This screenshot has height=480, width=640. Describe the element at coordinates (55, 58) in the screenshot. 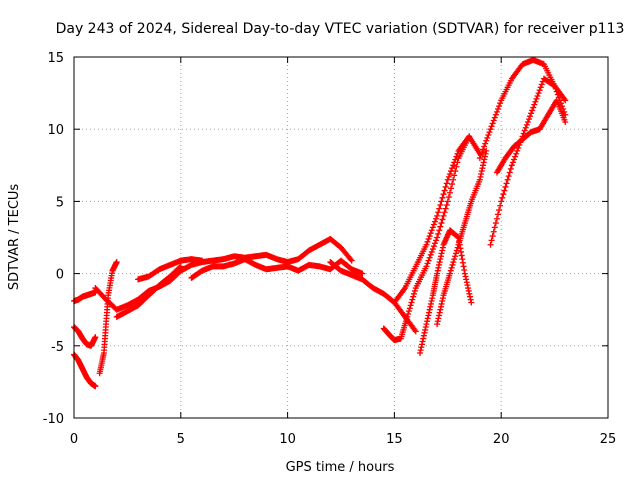

I see `y-tick-label: 15` at that location.